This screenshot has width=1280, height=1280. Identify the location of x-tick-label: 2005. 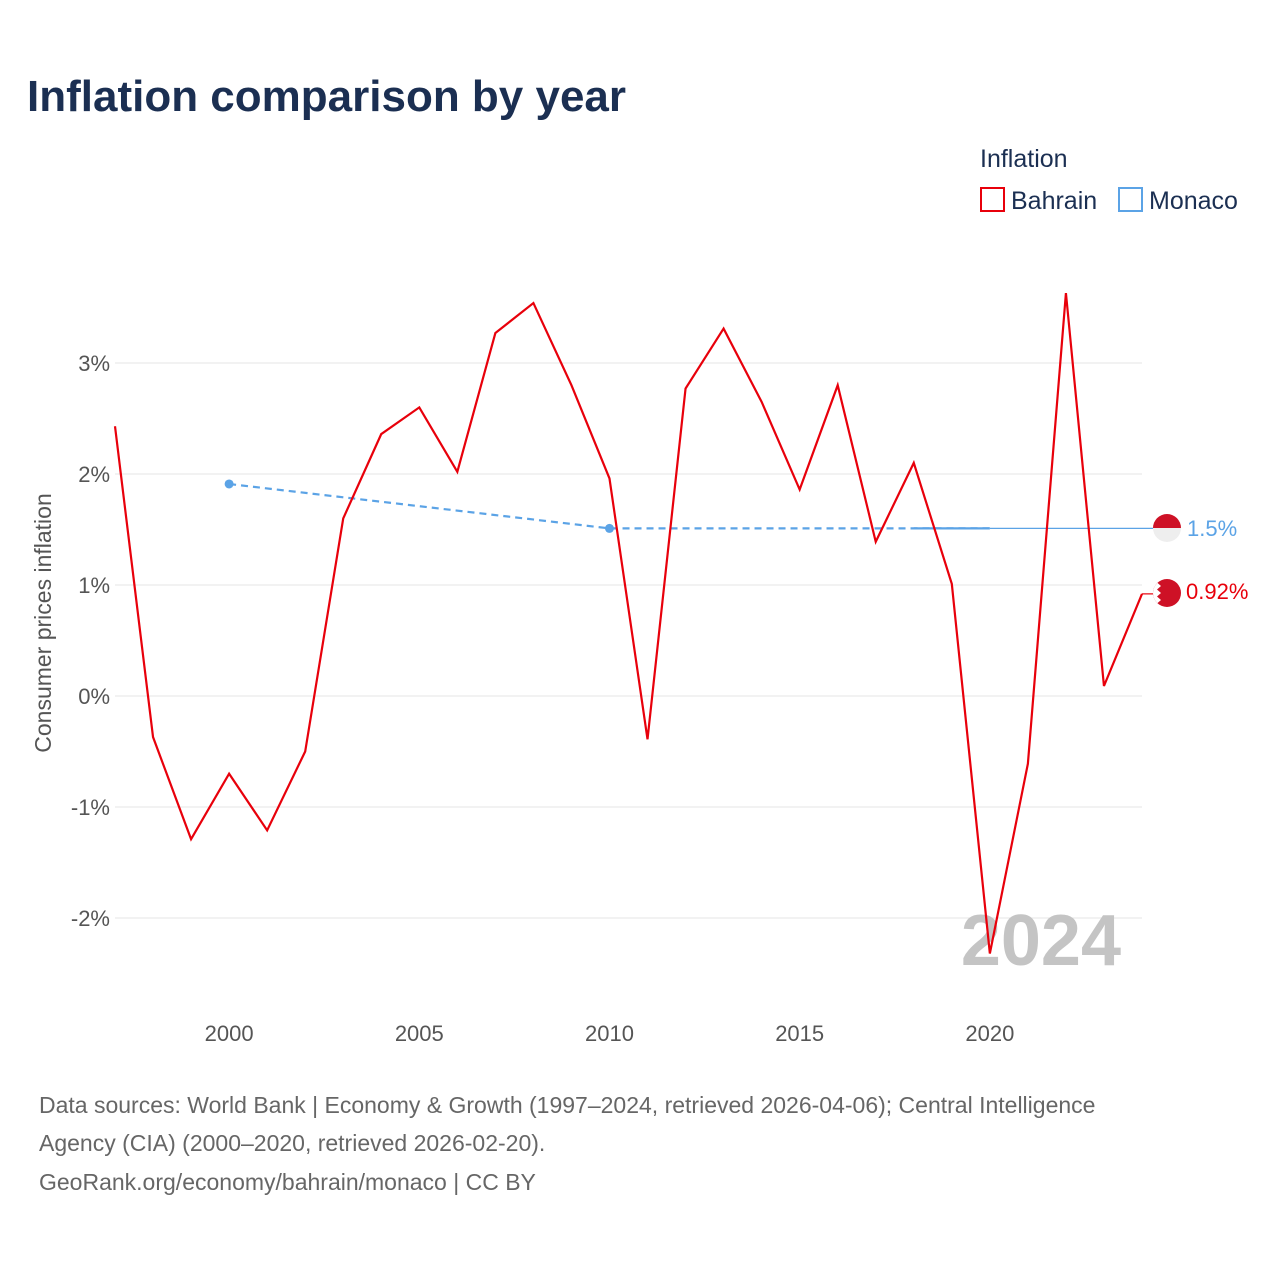
(419, 1033).